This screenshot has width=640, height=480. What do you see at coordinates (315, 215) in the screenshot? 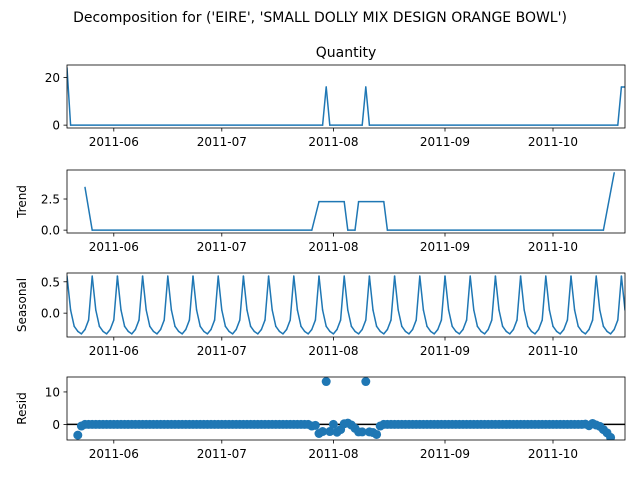
I see `trend-line-segment` at bounding box center [315, 215].